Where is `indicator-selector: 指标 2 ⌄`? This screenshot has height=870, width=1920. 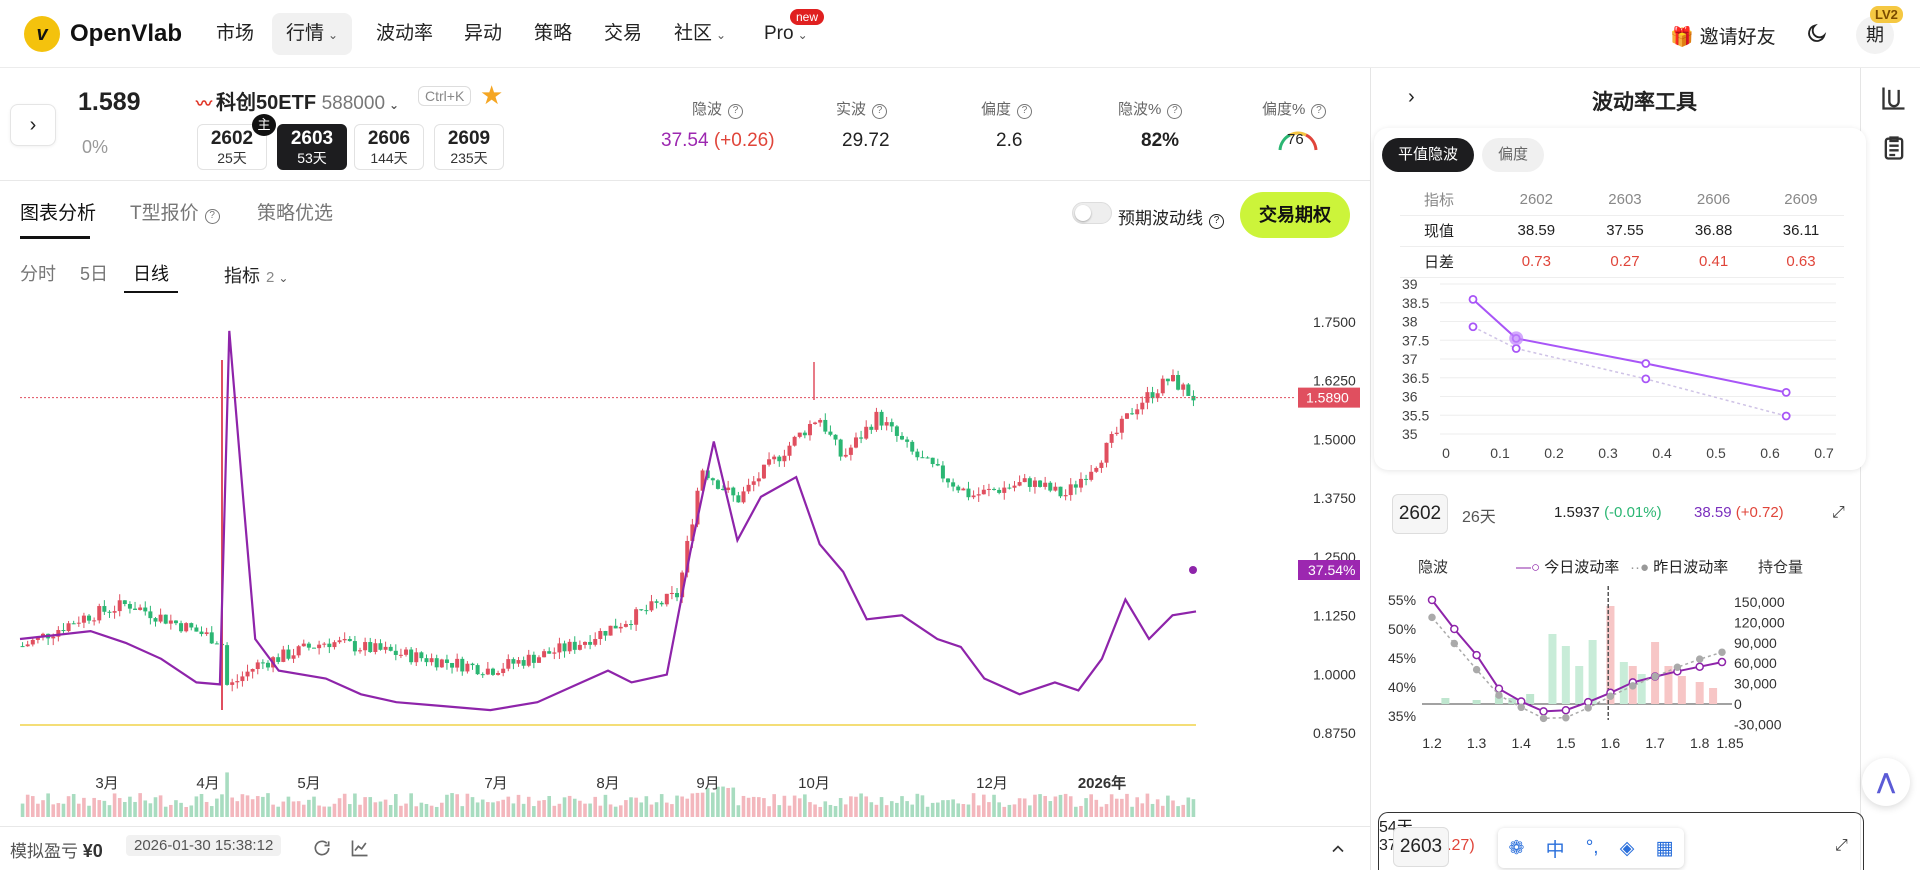 indicator-selector: 指标 2 ⌄ is located at coordinates (256, 276).